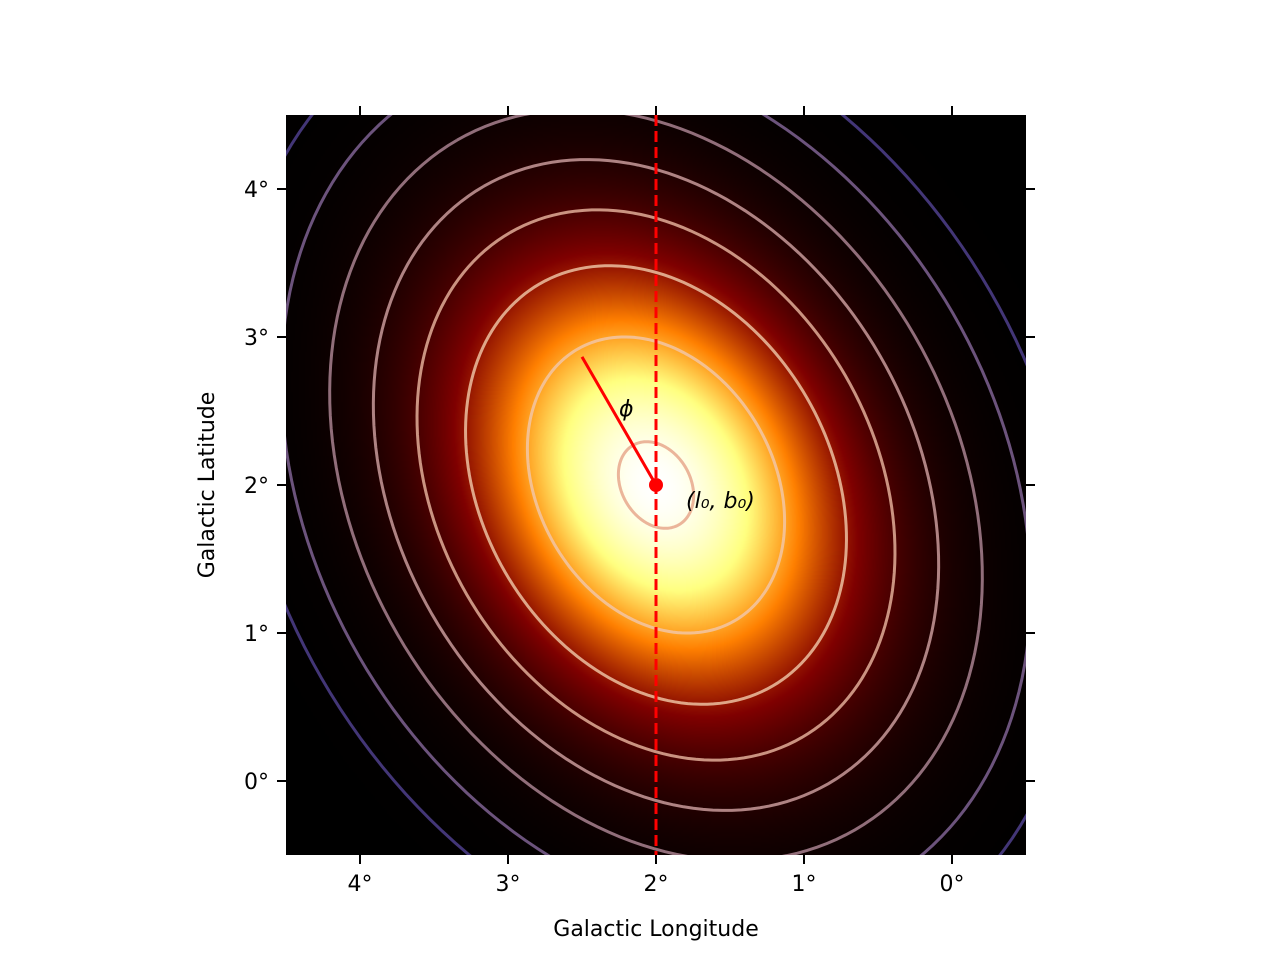 This screenshot has width=1280, height=960. Describe the element at coordinates (626, 409) in the screenshot. I see `phi-annotation: ϕ` at that location.